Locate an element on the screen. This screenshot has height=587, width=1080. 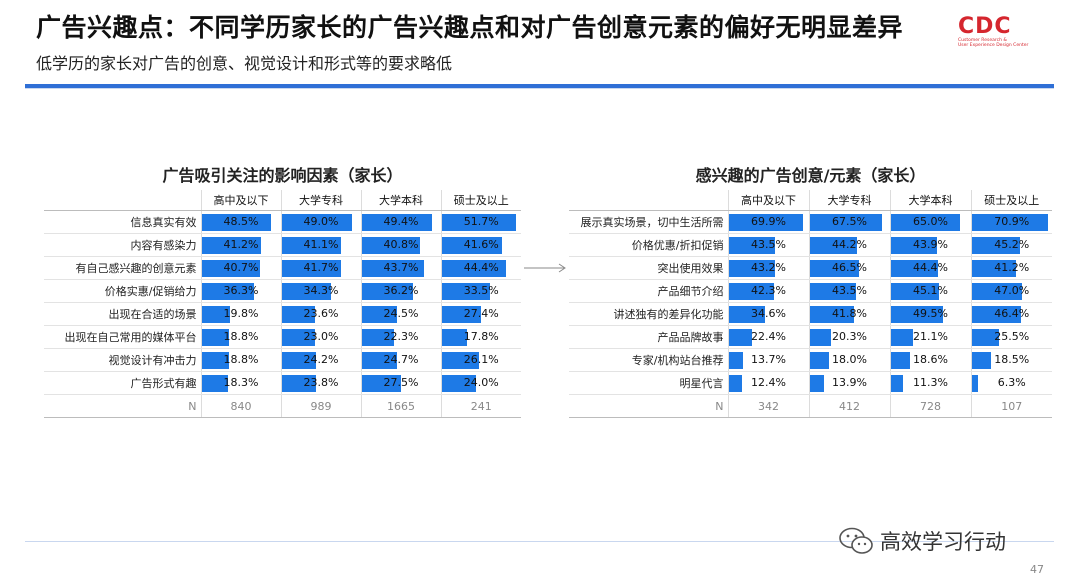
left-value-label: 19.8% is located at coordinates (241, 313).